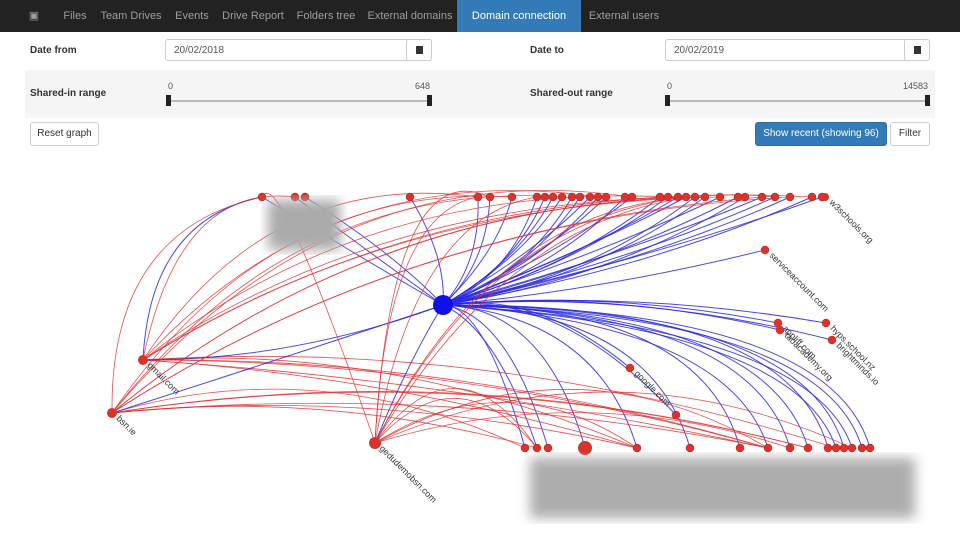 This screenshot has height=552, width=960. What do you see at coordinates (253, 16) in the screenshot?
I see `nav-item: Drive Report` at bounding box center [253, 16].